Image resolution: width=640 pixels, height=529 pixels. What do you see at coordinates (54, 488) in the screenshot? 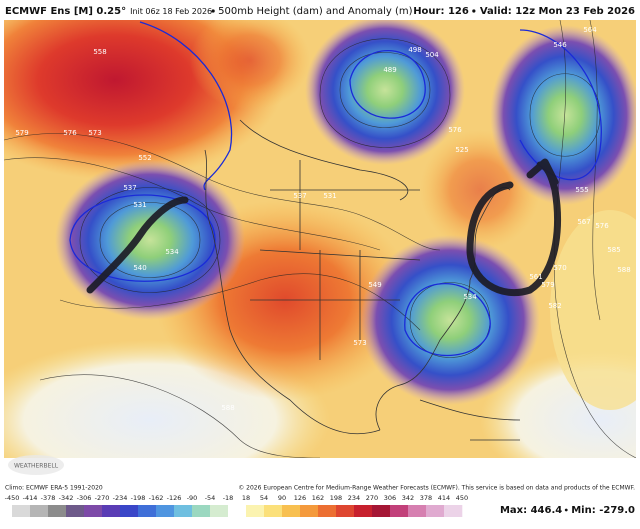
I see `climo-note: Climo: ECMWF ERA-5 1991-2020` at bounding box center [54, 488].